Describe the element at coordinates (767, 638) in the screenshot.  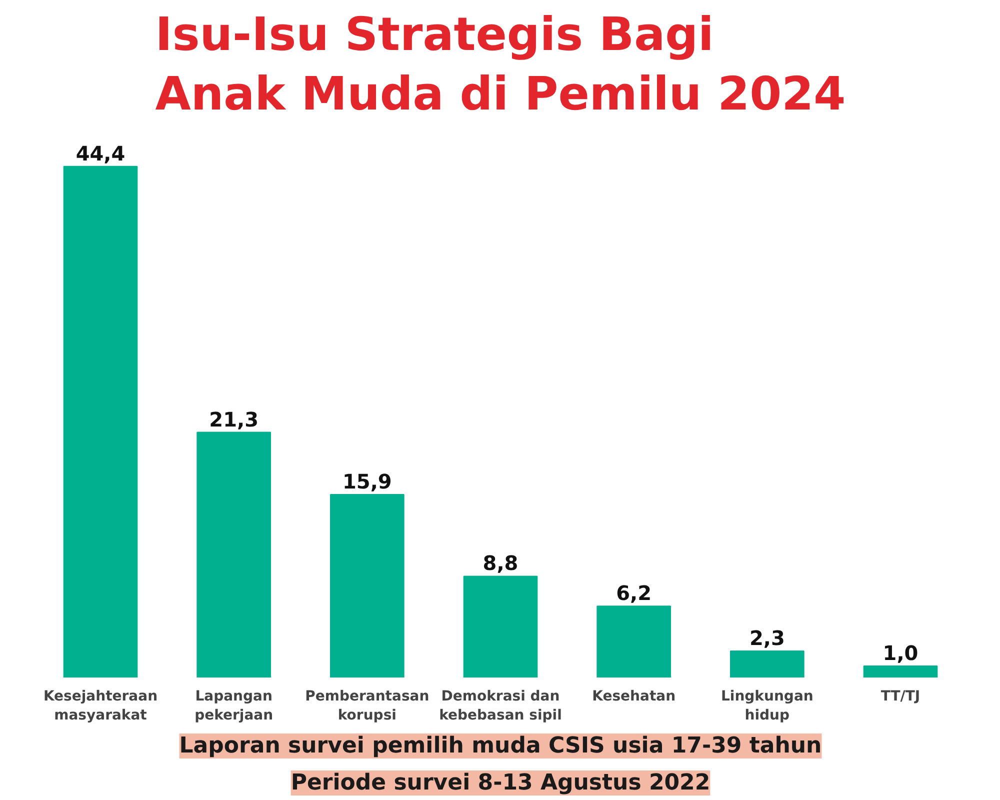
I see `data-label: 2,3` at that location.